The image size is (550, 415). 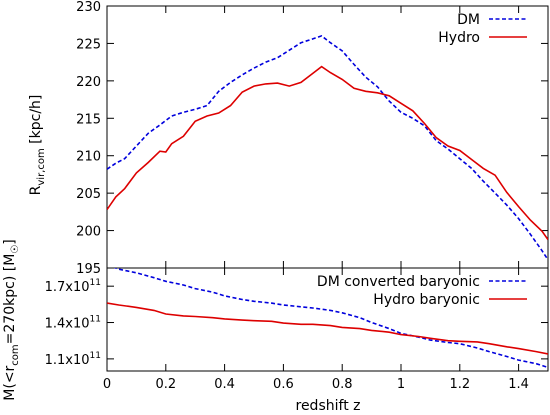 I want to click on top-y-axis-title: Rvir,com [kpc/h], so click(x=37, y=145).